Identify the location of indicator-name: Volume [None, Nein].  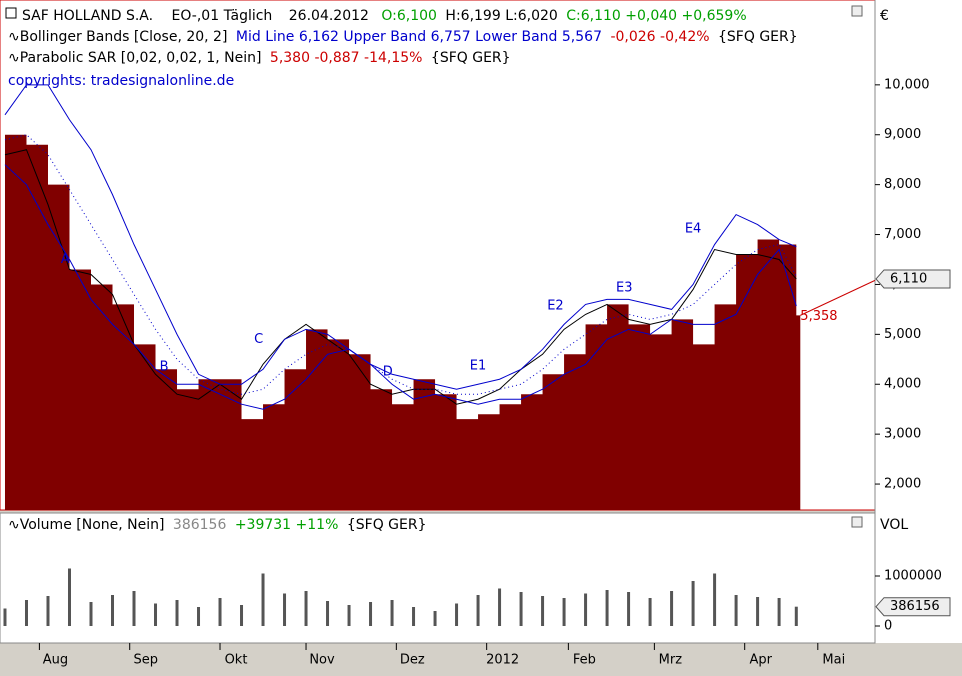
(92, 525).